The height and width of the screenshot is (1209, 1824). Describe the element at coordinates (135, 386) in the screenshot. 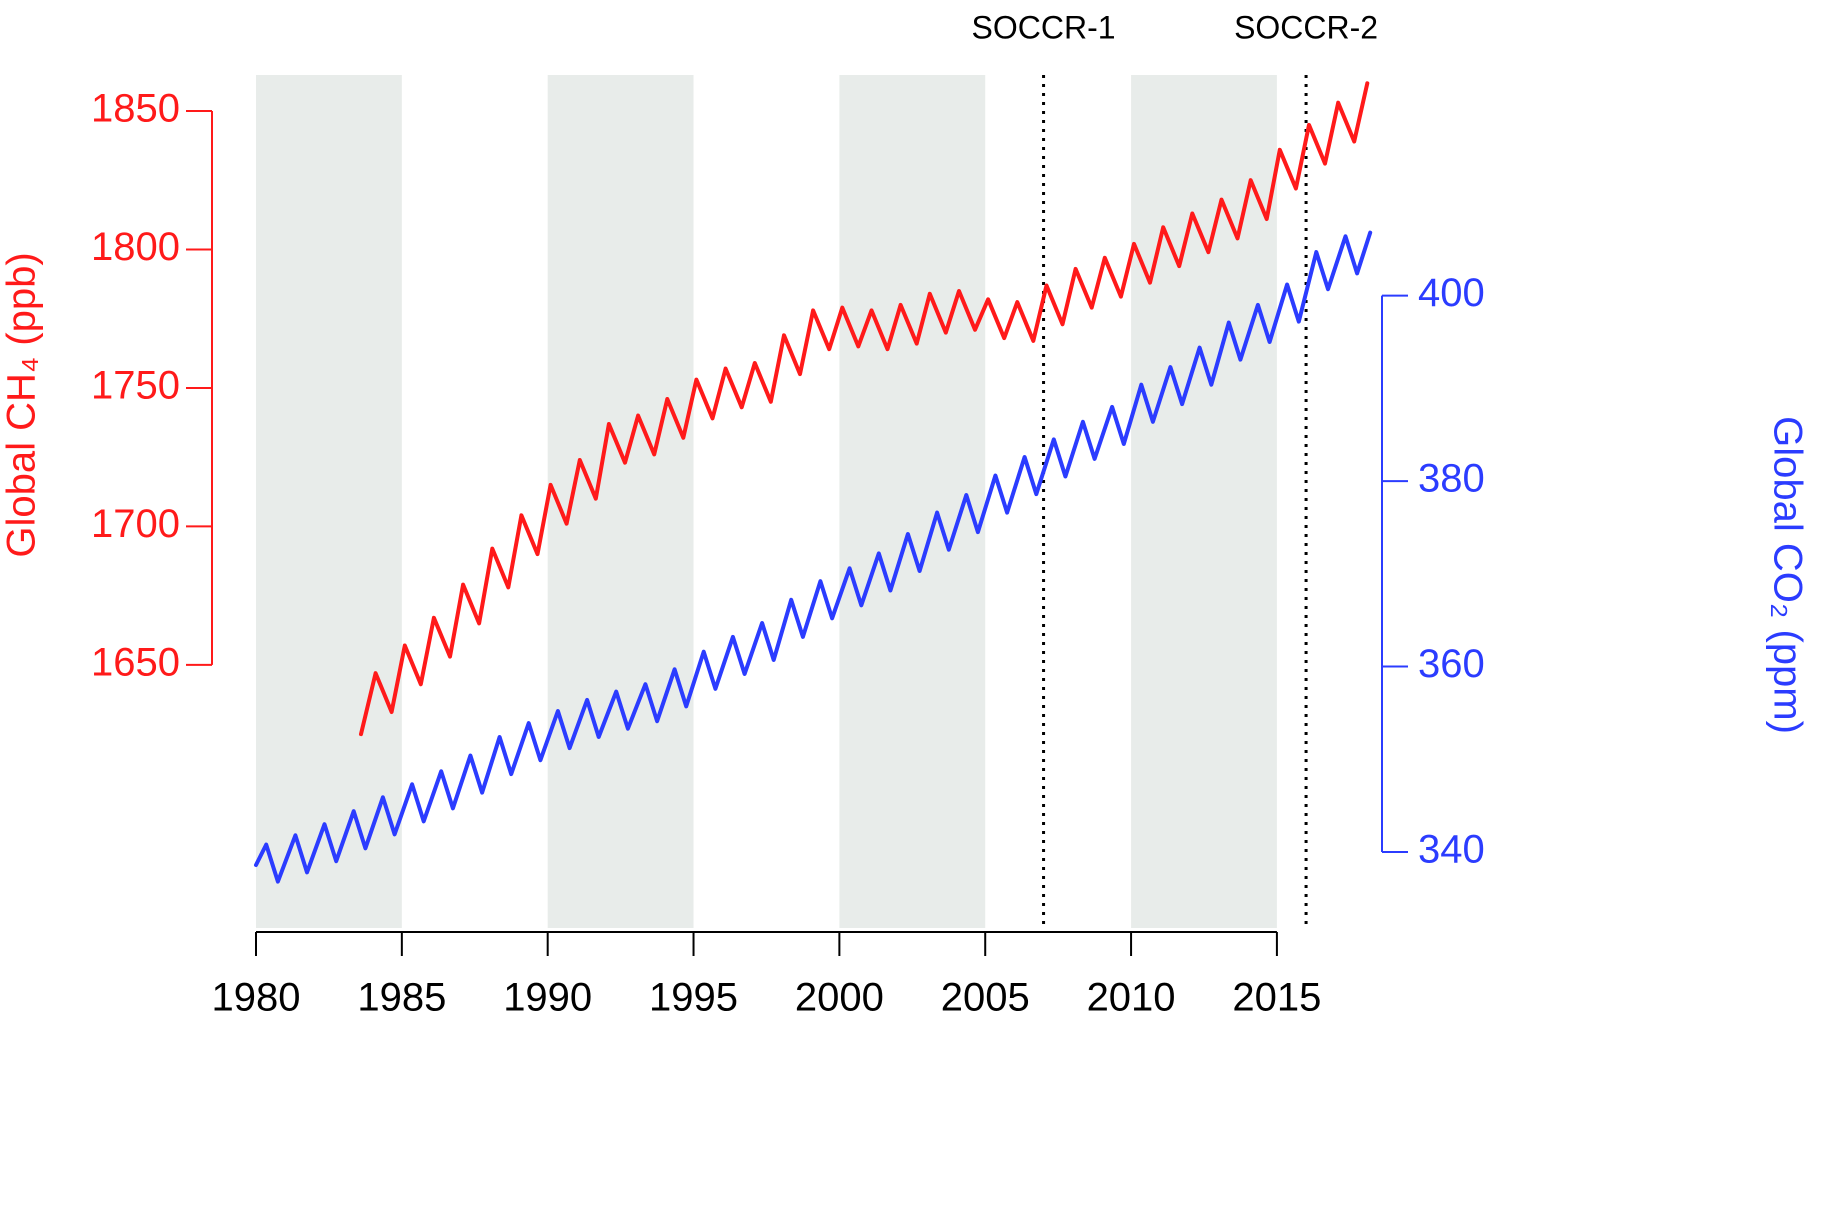

I see `y-tick-label: 1750` at that location.